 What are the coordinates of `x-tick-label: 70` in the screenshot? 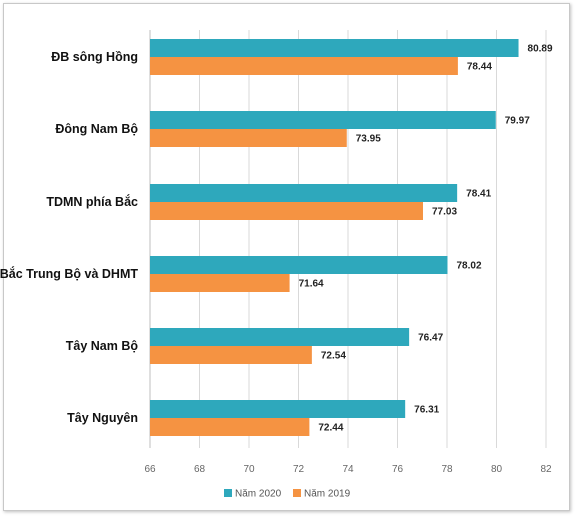 It's located at (249, 469).